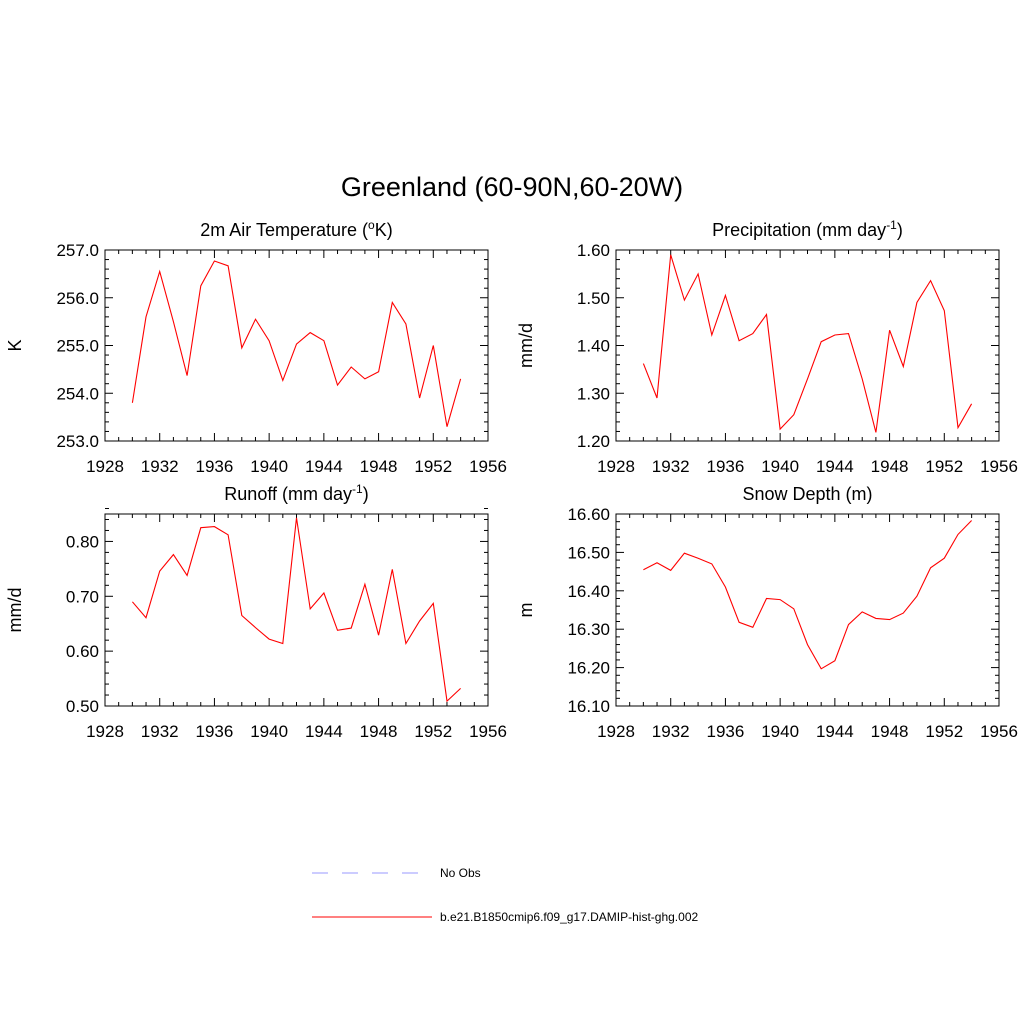  What do you see at coordinates (77, 346) in the screenshot?
I see `y-tick-label: 255.0` at bounding box center [77, 346].